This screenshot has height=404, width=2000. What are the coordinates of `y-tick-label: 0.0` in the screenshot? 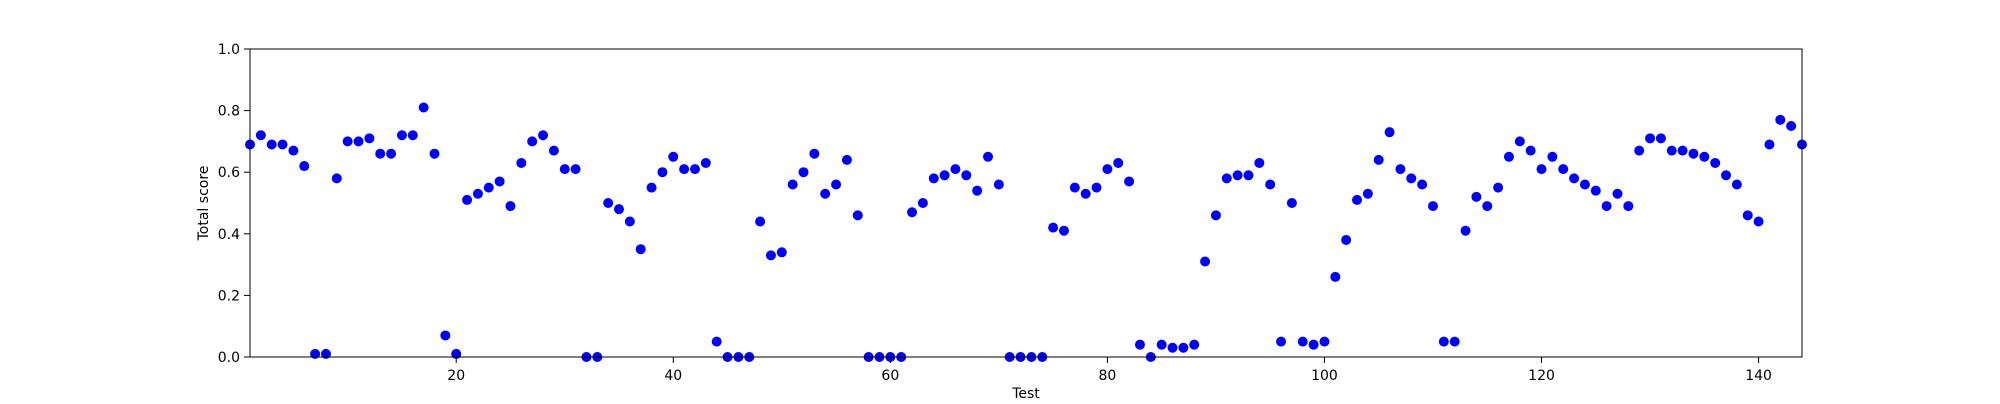 It's located at (229, 358).